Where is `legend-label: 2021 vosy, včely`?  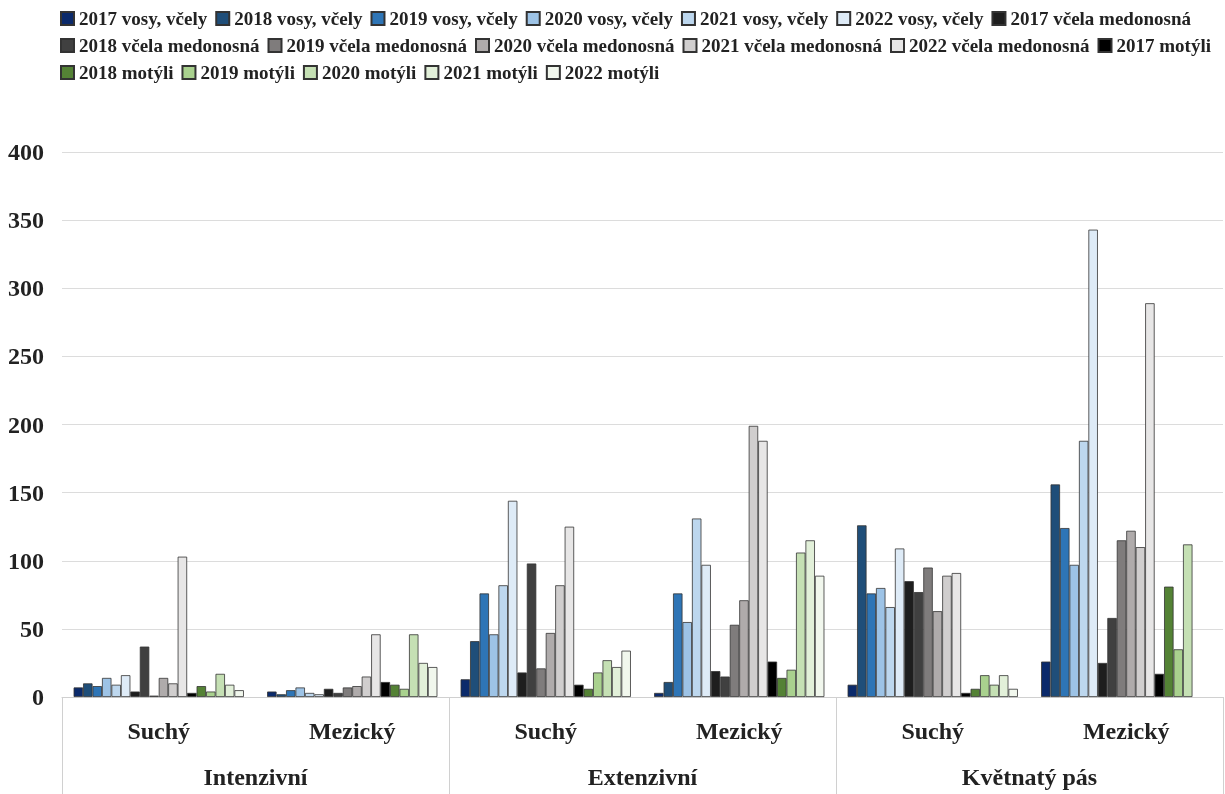
legend-label: 2021 vosy, včely is located at coordinates (764, 18).